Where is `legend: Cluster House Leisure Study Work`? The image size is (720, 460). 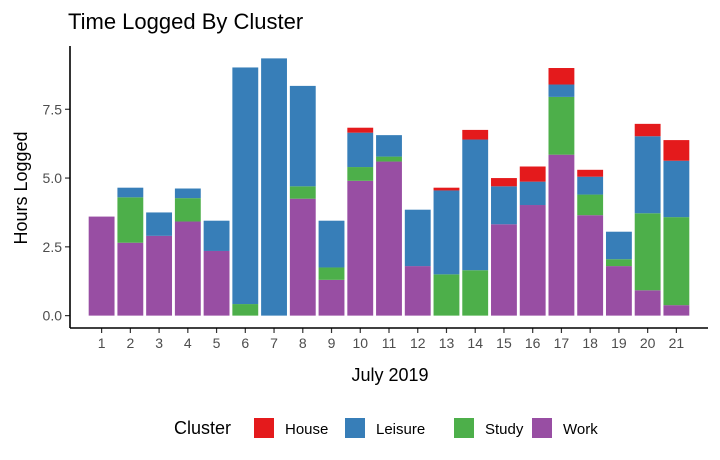 legend: Cluster House Leisure Study Work is located at coordinates (386, 428).